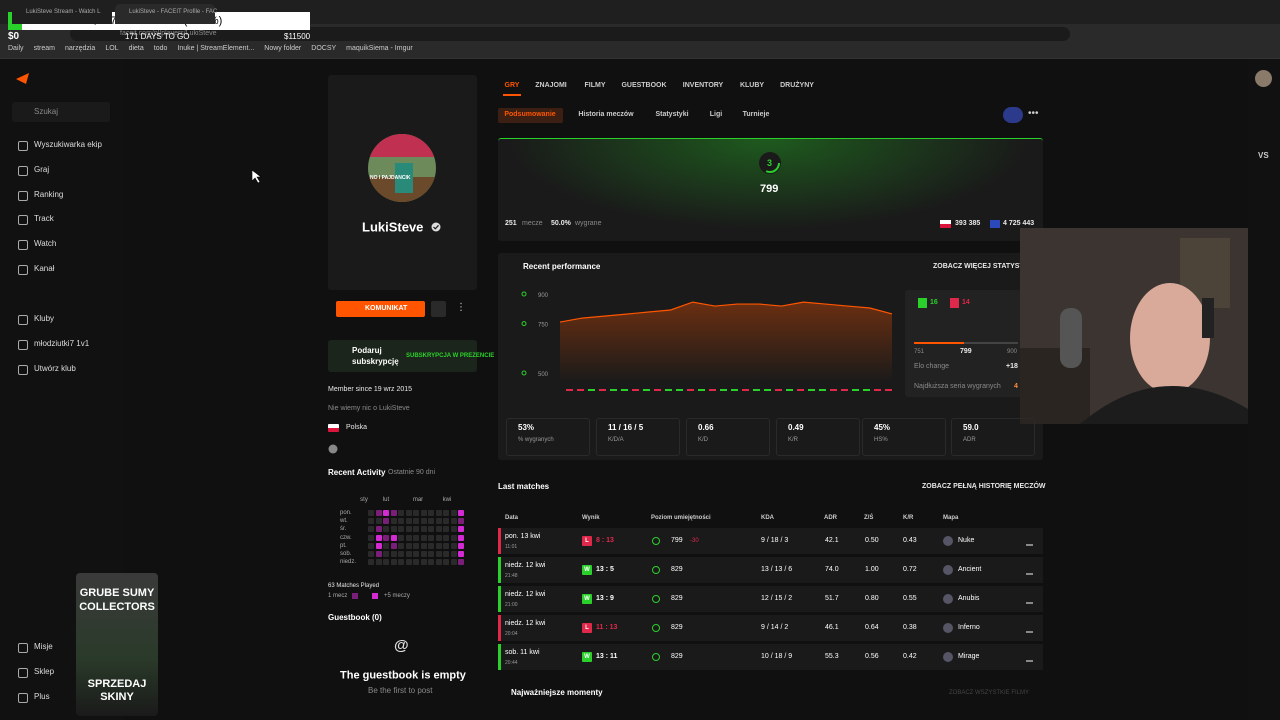  What do you see at coordinates (61, 112) in the screenshot?
I see `search-box` at bounding box center [61, 112].